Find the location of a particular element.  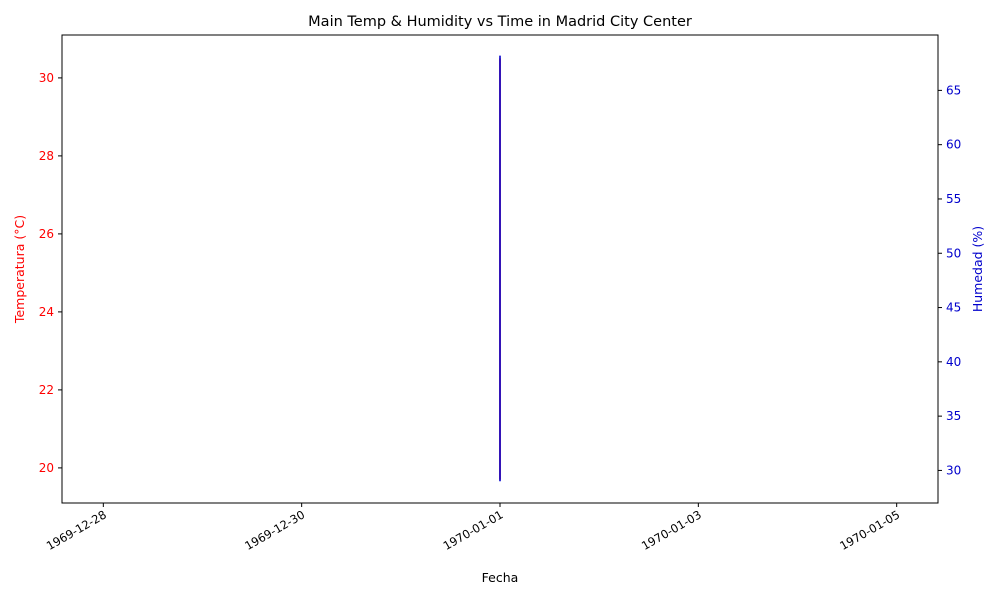

y-right-axis-label: Humedad (%) is located at coordinates (977, 269).